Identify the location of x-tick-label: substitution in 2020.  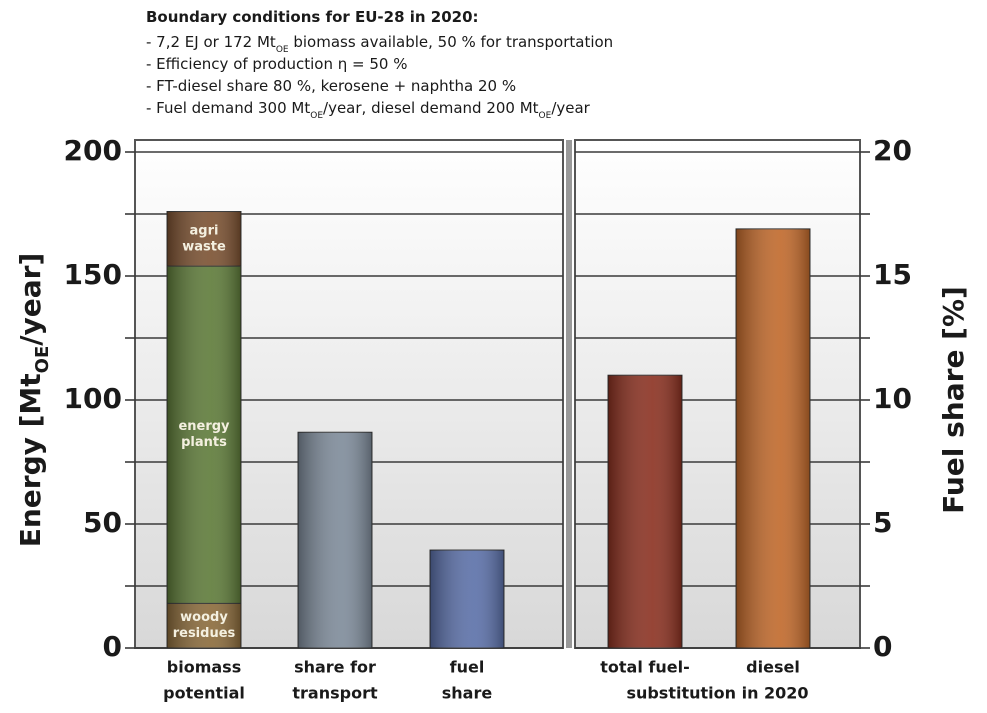
(717, 693).